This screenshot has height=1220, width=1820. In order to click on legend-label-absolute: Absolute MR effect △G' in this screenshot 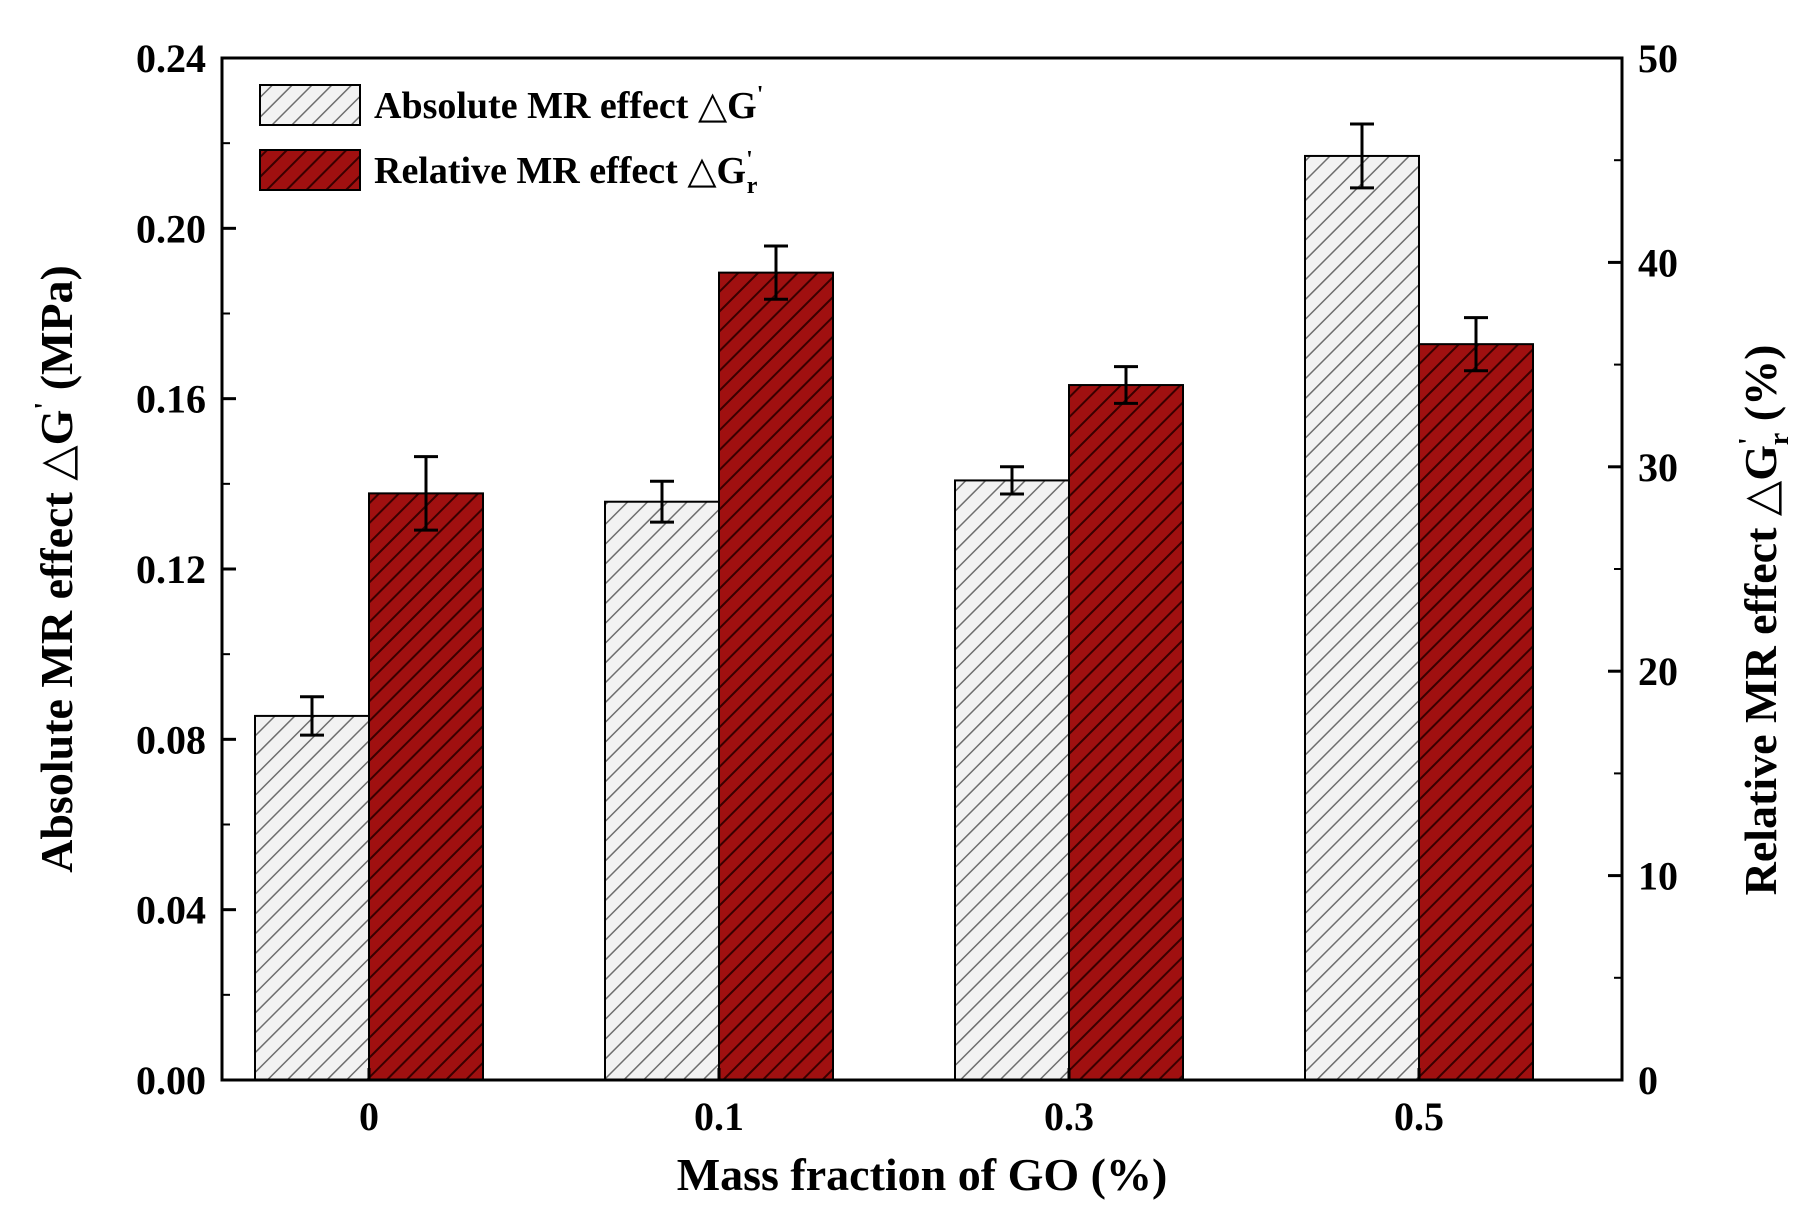, I will do `click(568, 104)`.